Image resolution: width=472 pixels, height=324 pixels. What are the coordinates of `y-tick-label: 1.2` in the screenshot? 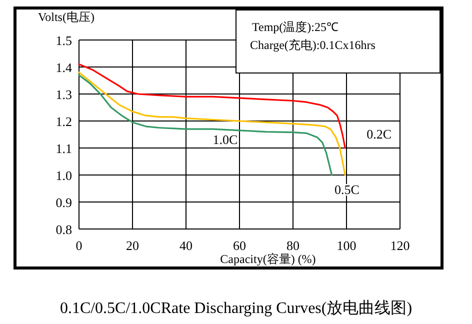 It's located at (64, 121).